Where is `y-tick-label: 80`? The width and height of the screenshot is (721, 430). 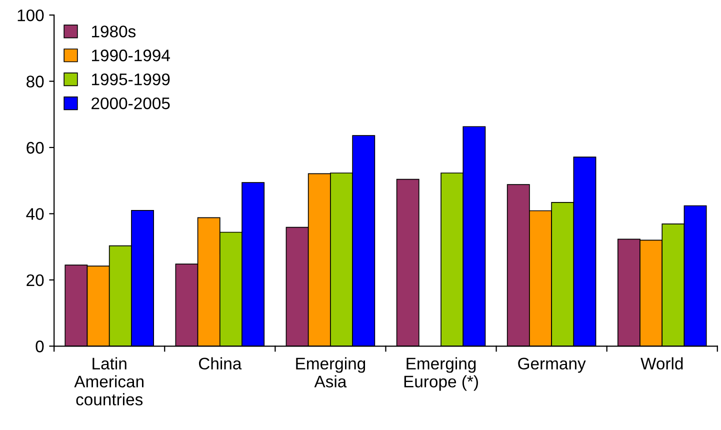 y-tick-label: 80 is located at coordinates (35, 82).